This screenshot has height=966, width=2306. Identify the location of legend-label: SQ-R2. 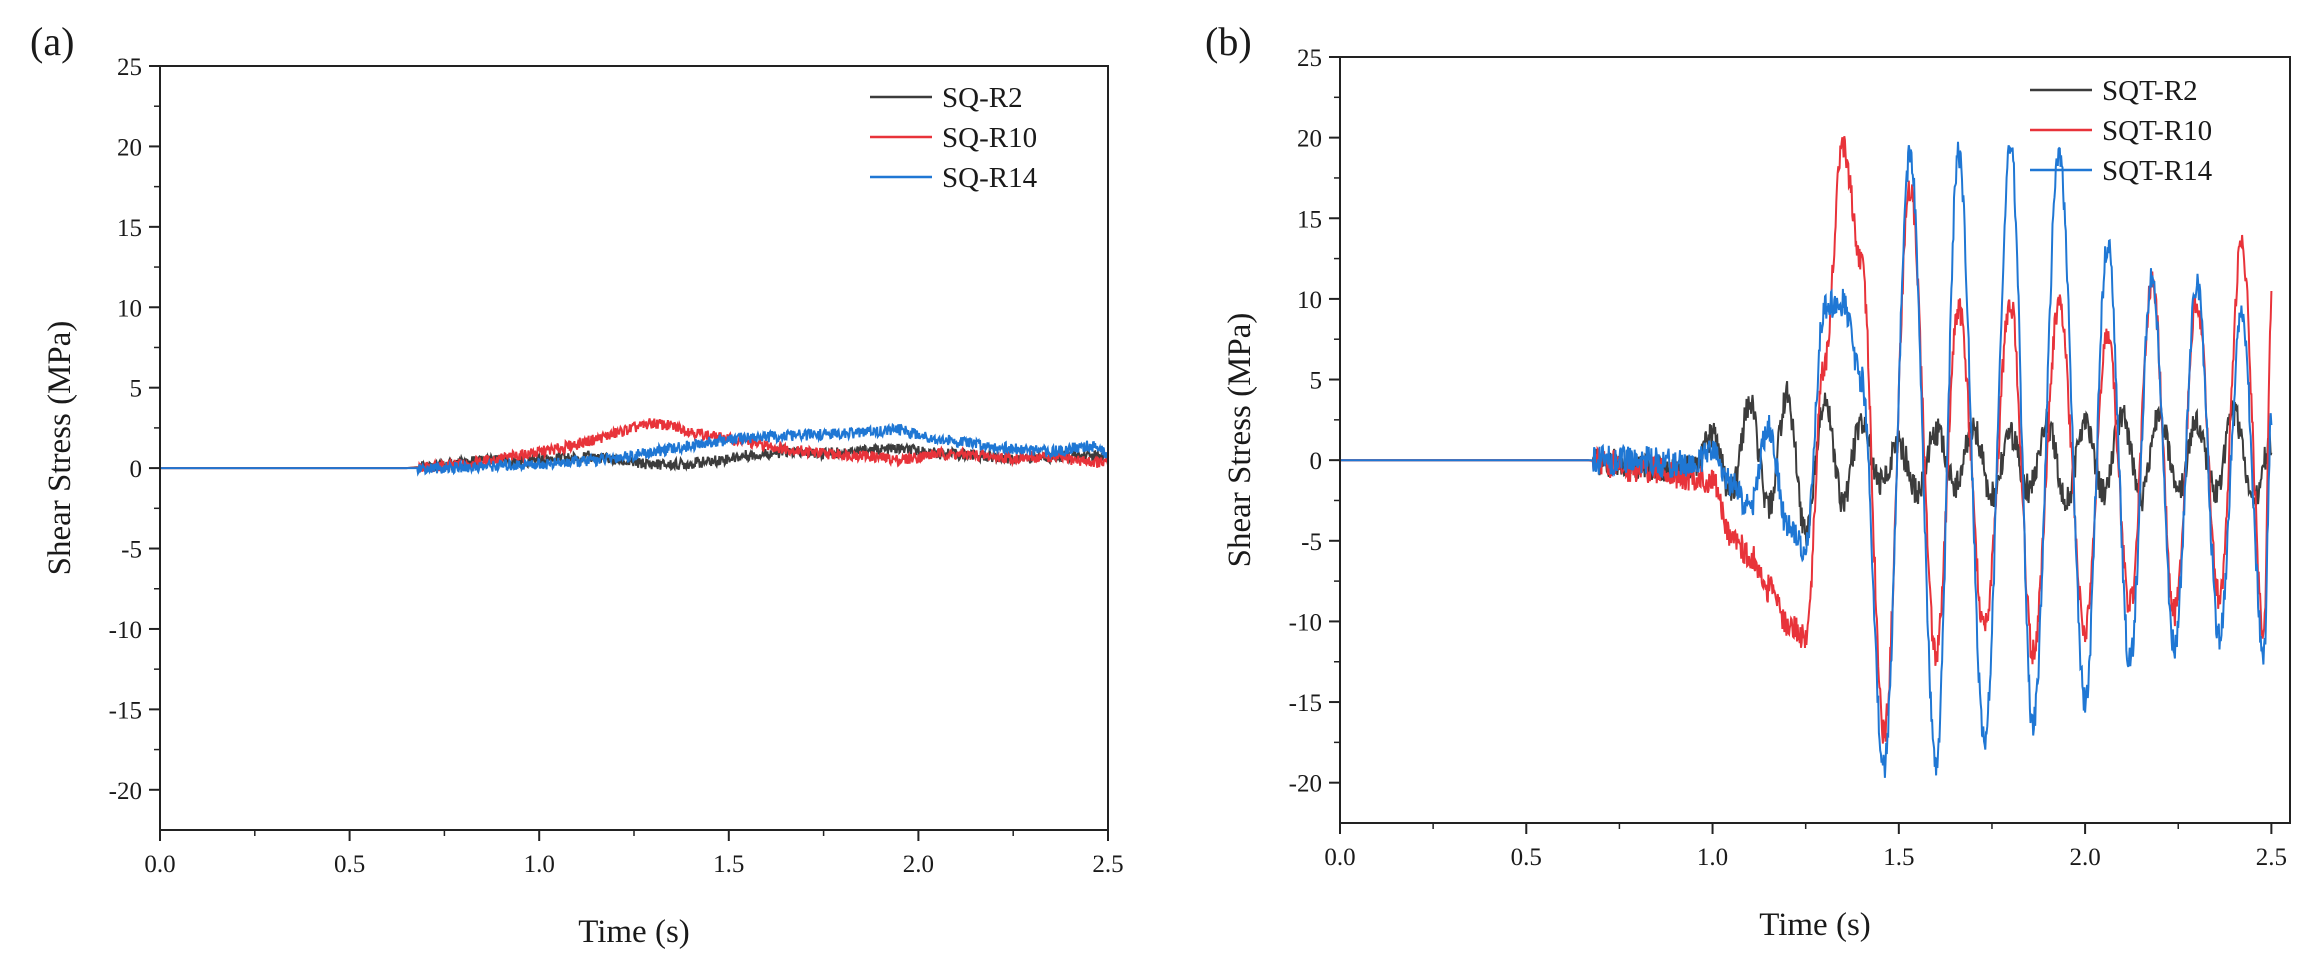
(982, 98).